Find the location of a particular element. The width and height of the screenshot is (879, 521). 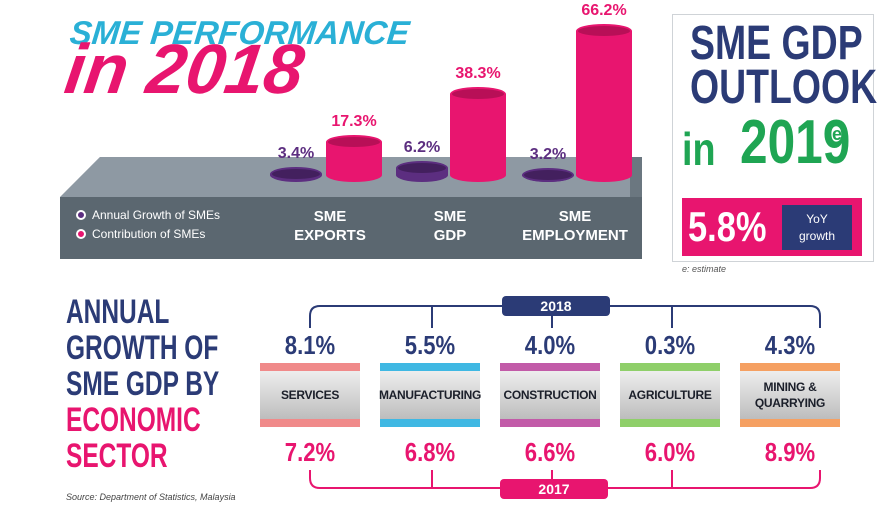

ag-title-line5: SECTOR is located at coordinates (117, 456).